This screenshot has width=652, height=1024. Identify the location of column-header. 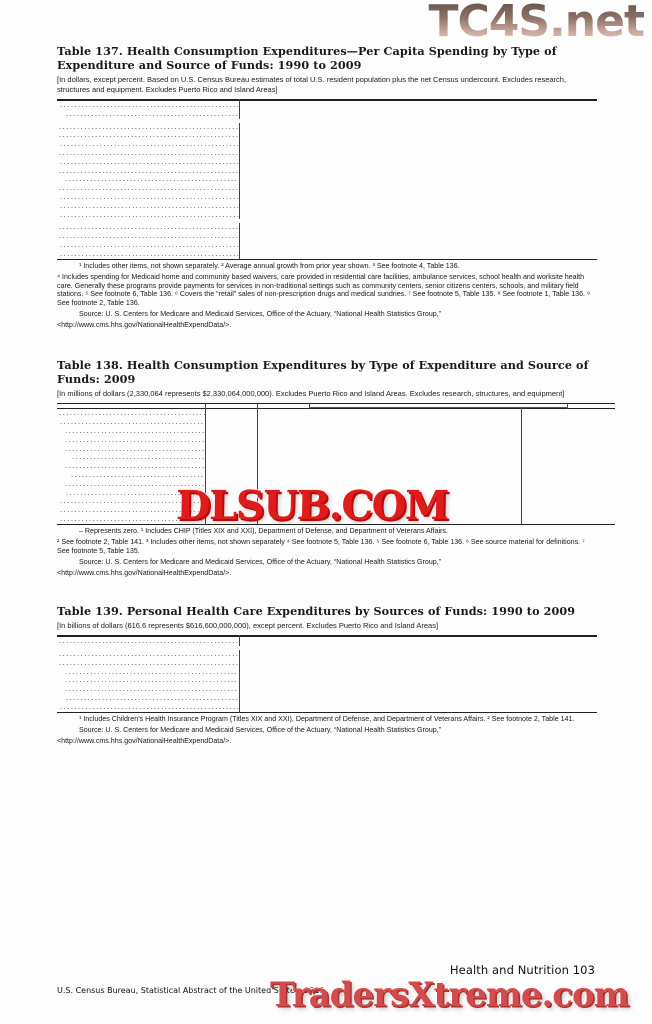
(337, 408).